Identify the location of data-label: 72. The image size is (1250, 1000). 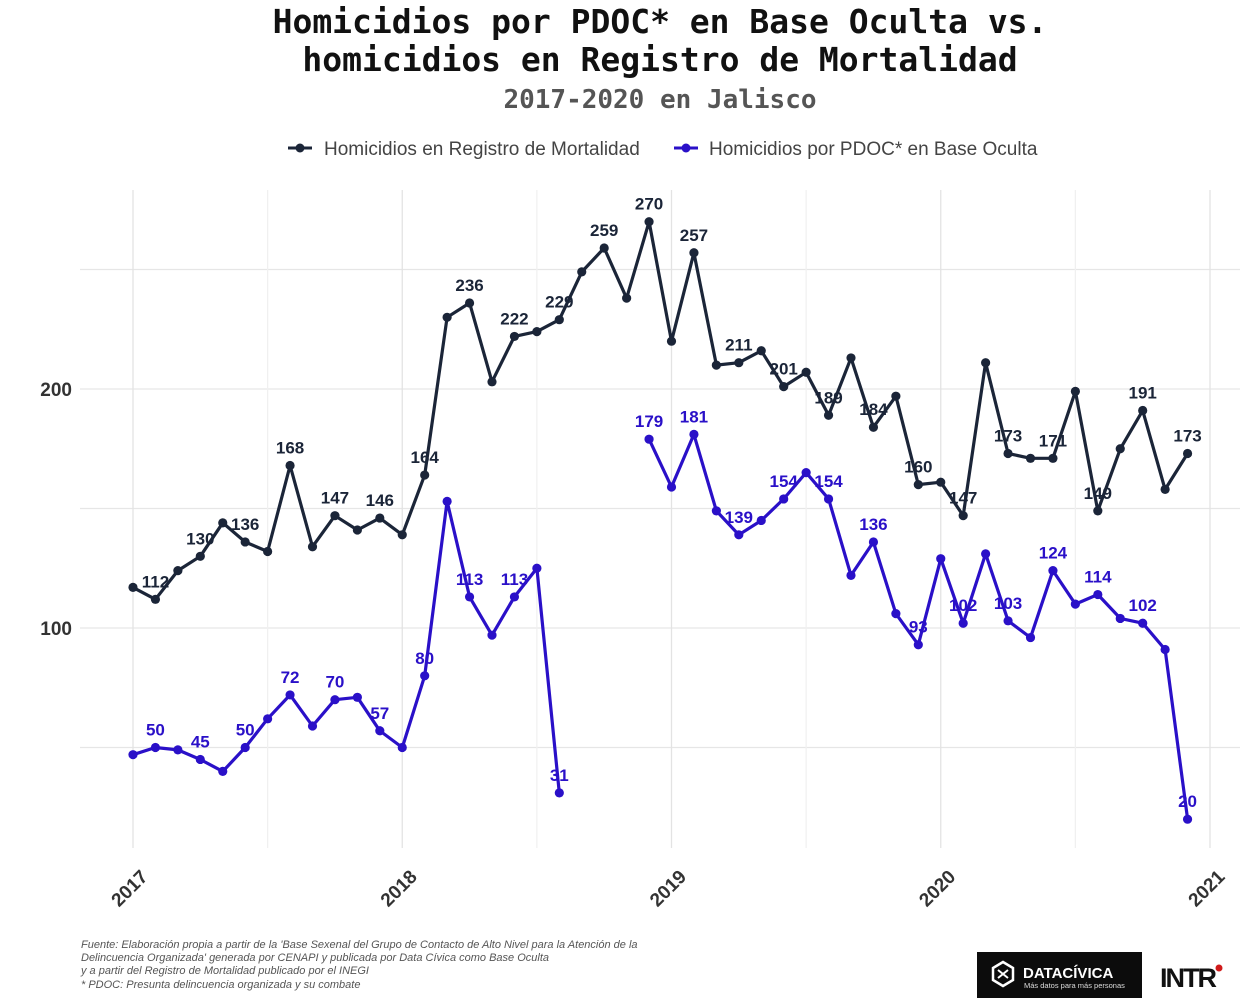
(290, 677).